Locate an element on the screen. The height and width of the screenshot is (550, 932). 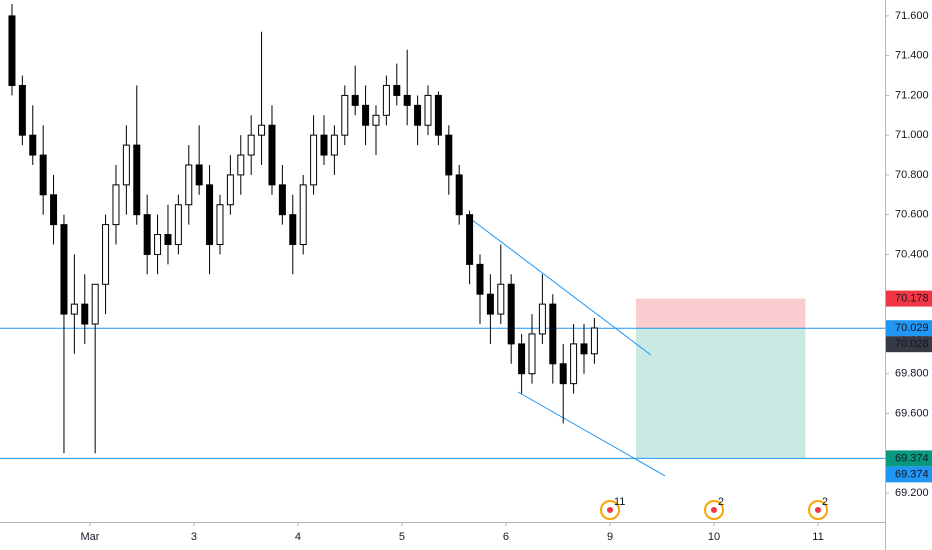
target-zone is located at coordinates (721, 393).